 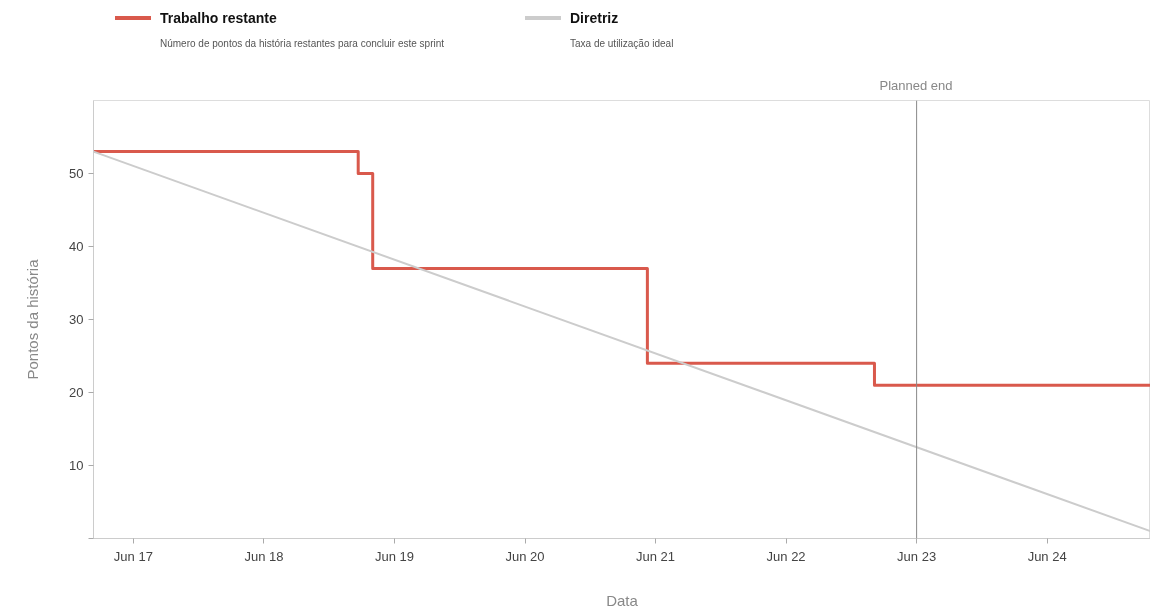 I want to click on x-tick-label: Jun 20, so click(x=525, y=556).